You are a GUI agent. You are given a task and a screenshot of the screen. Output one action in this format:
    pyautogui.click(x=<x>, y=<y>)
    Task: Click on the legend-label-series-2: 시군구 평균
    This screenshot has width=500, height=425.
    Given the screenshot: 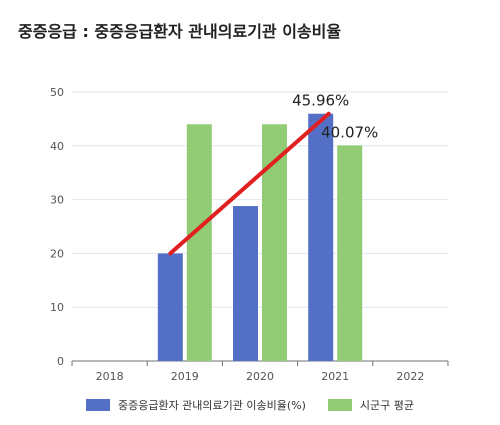 What is the action you would take?
    pyautogui.click(x=387, y=405)
    